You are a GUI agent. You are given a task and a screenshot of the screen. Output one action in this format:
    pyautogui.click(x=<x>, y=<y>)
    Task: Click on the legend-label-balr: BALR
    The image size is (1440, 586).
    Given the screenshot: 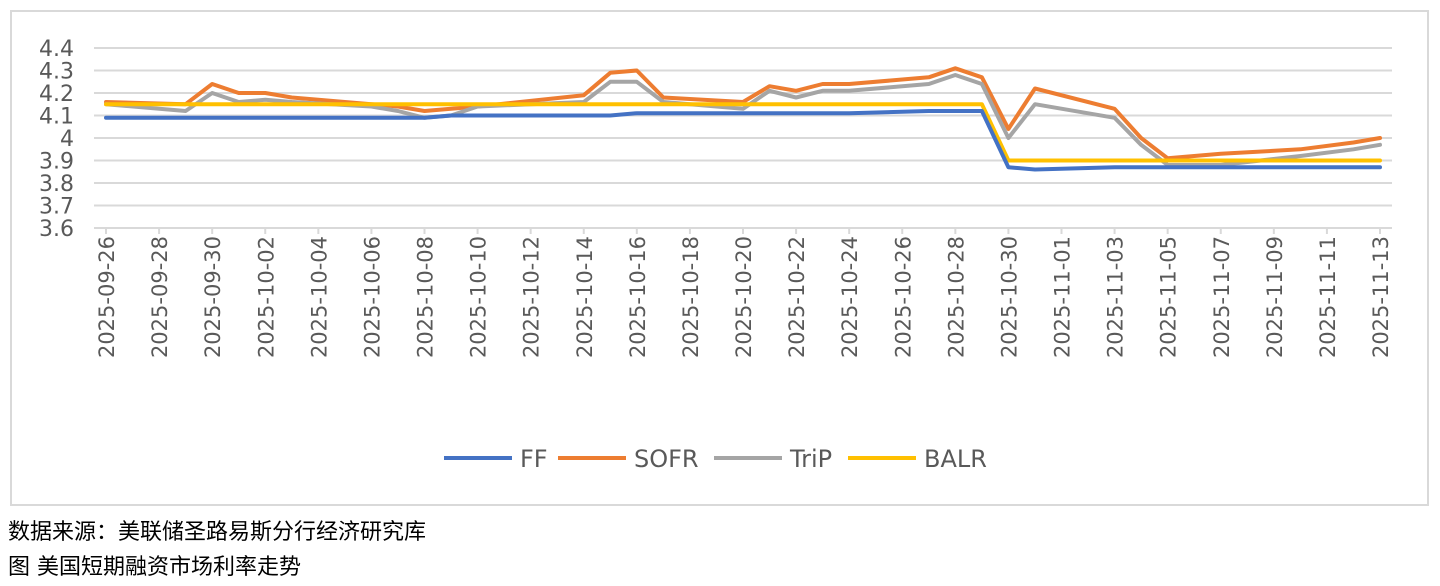 What is the action you would take?
    pyautogui.click(x=955, y=459)
    